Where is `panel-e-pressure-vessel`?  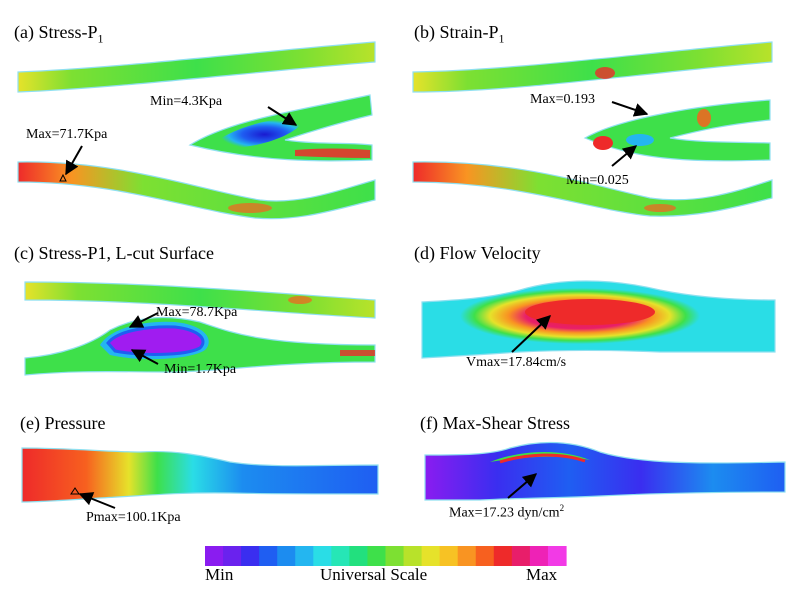
panel-e-pressure-vessel is located at coordinates (200, 475).